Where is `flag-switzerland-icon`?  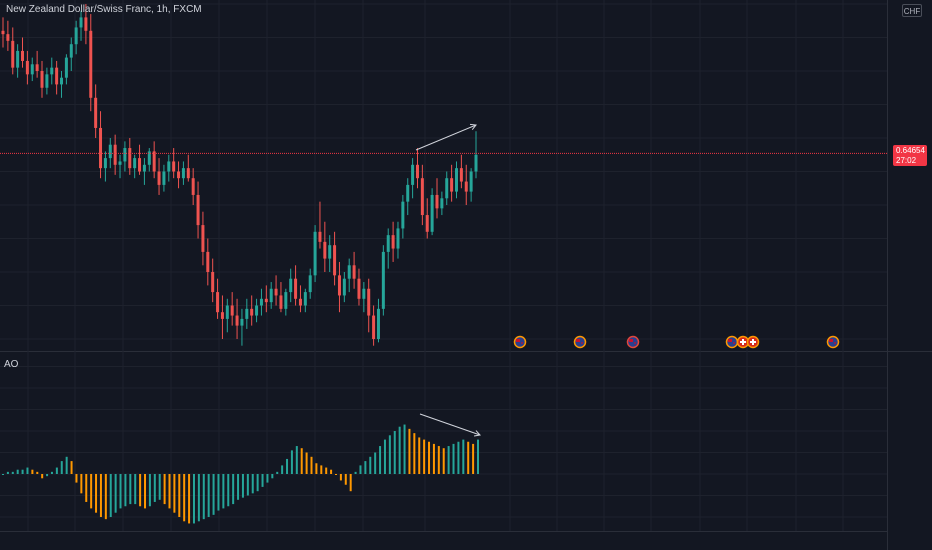 flag-switzerland-icon is located at coordinates (753, 342).